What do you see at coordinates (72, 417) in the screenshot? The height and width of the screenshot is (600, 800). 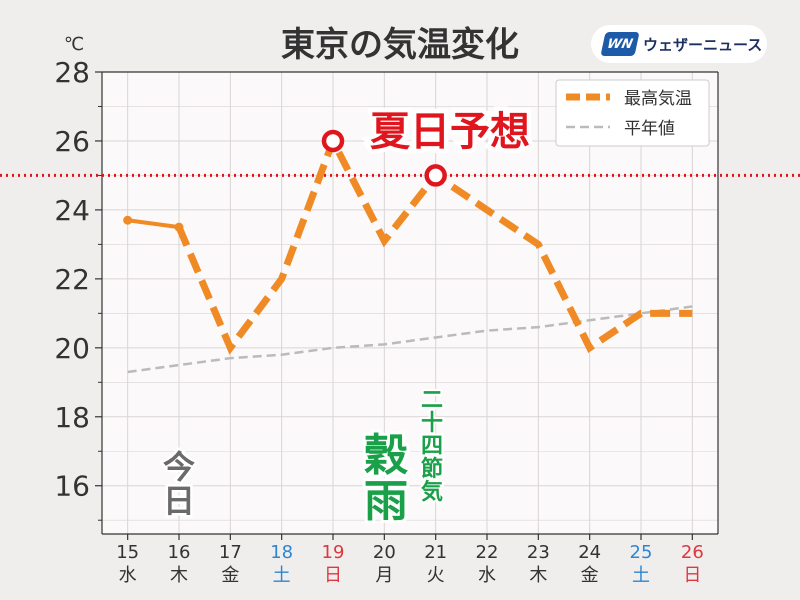 I see `y-tick-label: 18` at bounding box center [72, 417].